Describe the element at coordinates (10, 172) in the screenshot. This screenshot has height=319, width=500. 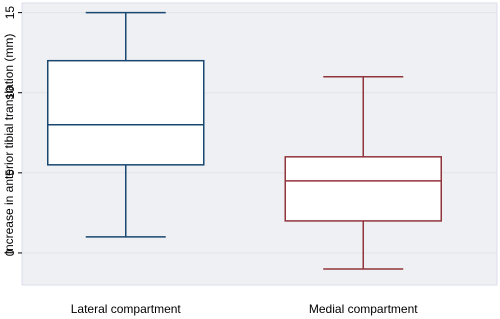
I see `y-tick-label: 5` at that location.